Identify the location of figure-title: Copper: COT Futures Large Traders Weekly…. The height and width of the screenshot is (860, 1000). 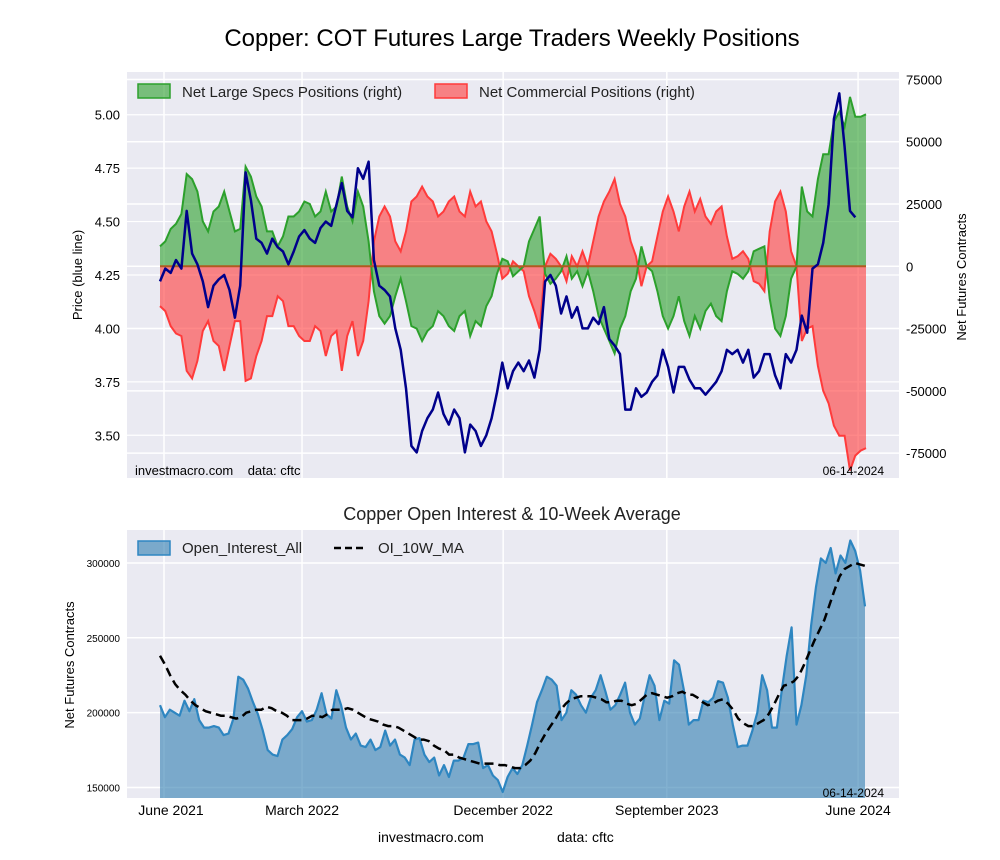
(511, 38).